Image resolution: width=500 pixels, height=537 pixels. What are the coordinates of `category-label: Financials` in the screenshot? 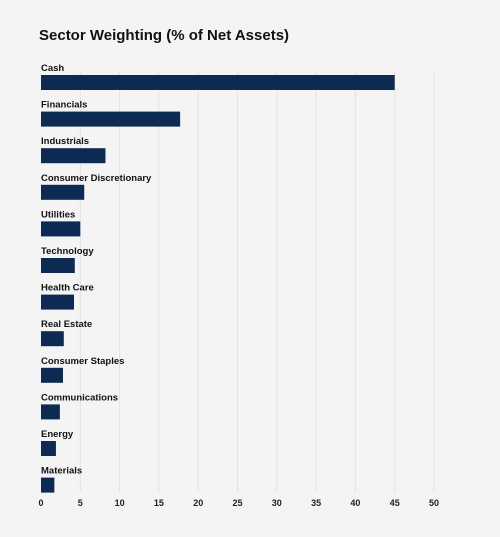 It's located at (64, 105).